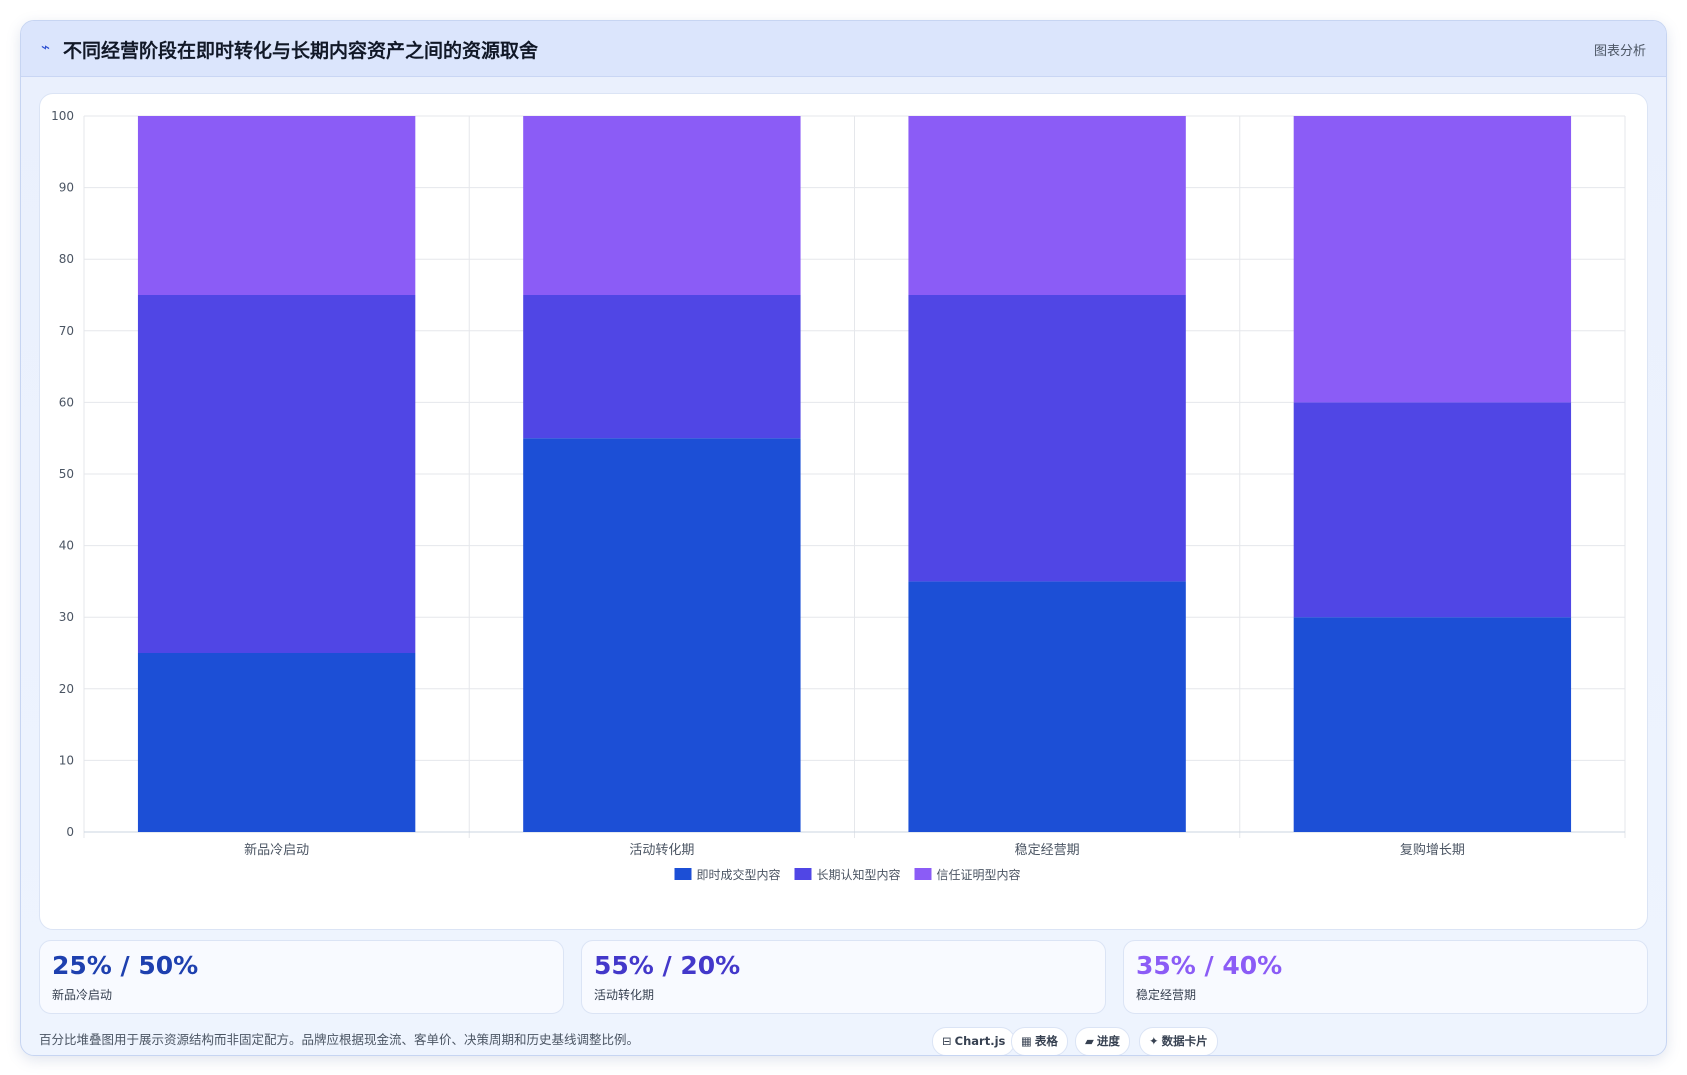 This screenshot has width=1687, height=1075. What do you see at coordinates (1108, 1041) in the screenshot?
I see `chip-label: 进度` at bounding box center [1108, 1041].